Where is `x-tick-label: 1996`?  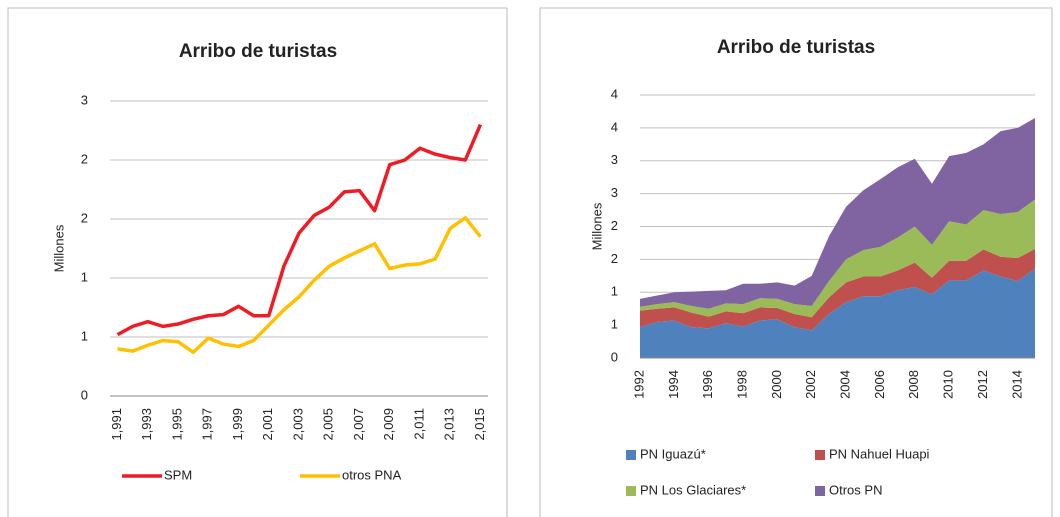
x-tick-label: 1996 is located at coordinates (707, 384).